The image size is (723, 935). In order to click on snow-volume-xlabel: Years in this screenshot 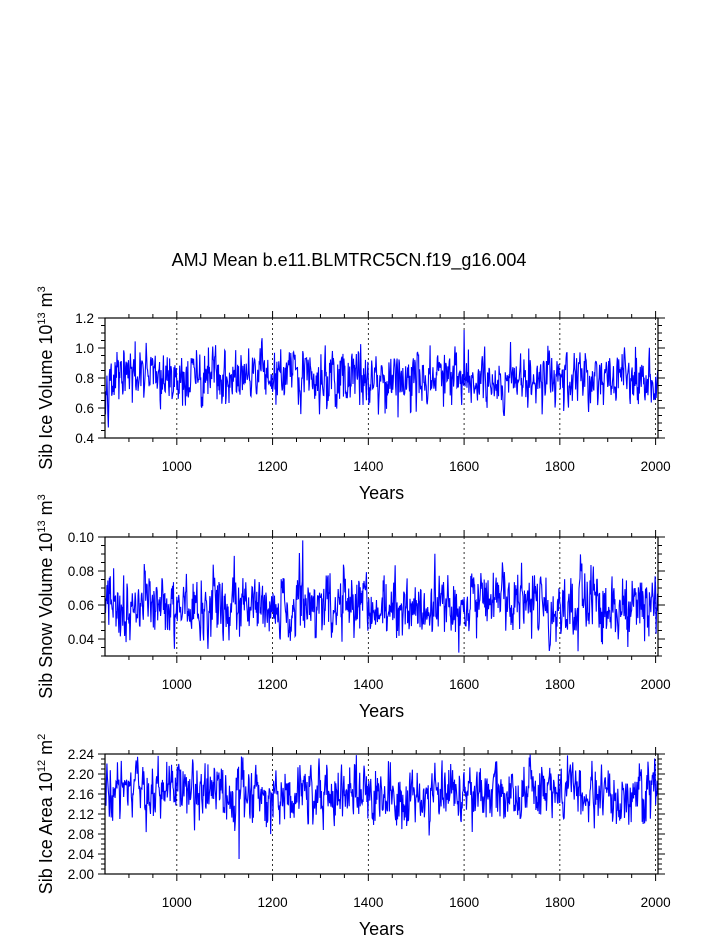, I will do `click(381, 711)`.